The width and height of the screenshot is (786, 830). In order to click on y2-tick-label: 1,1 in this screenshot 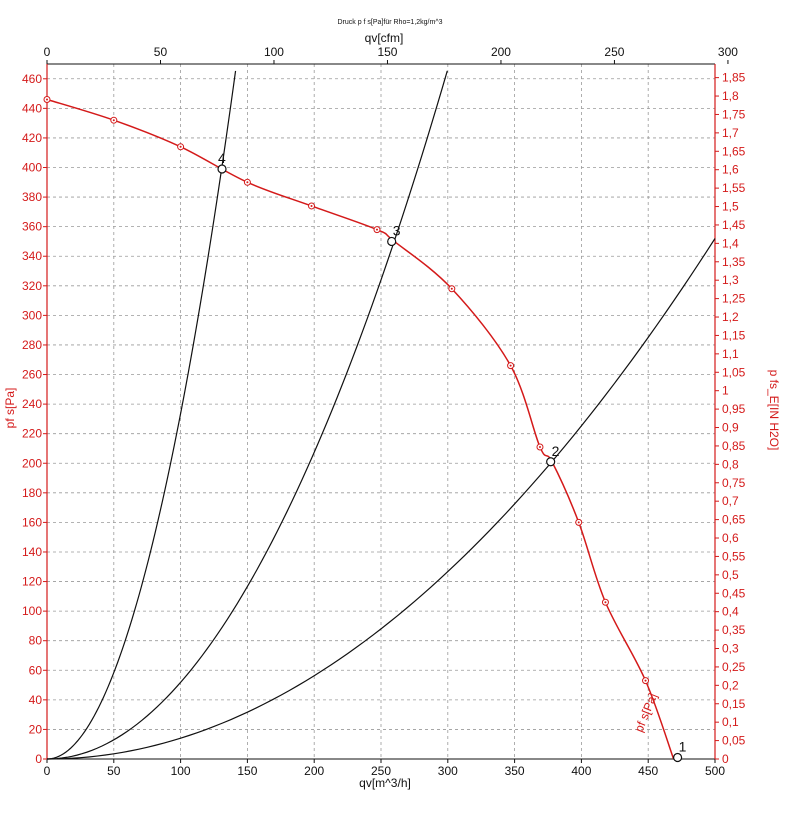, I will do `click(730, 354)`.